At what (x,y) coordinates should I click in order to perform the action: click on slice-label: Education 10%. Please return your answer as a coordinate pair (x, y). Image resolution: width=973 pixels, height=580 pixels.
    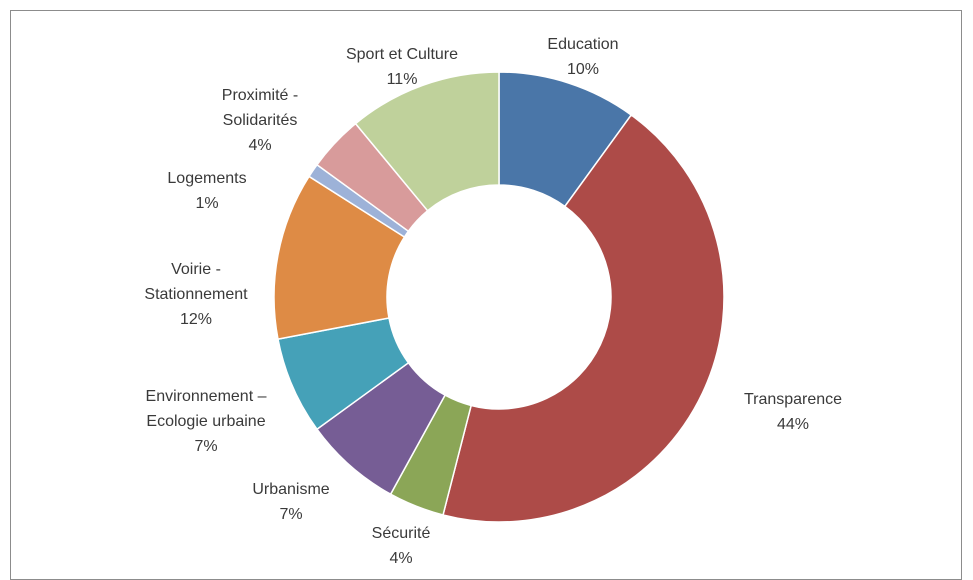
    Looking at the image, I should click on (582, 57).